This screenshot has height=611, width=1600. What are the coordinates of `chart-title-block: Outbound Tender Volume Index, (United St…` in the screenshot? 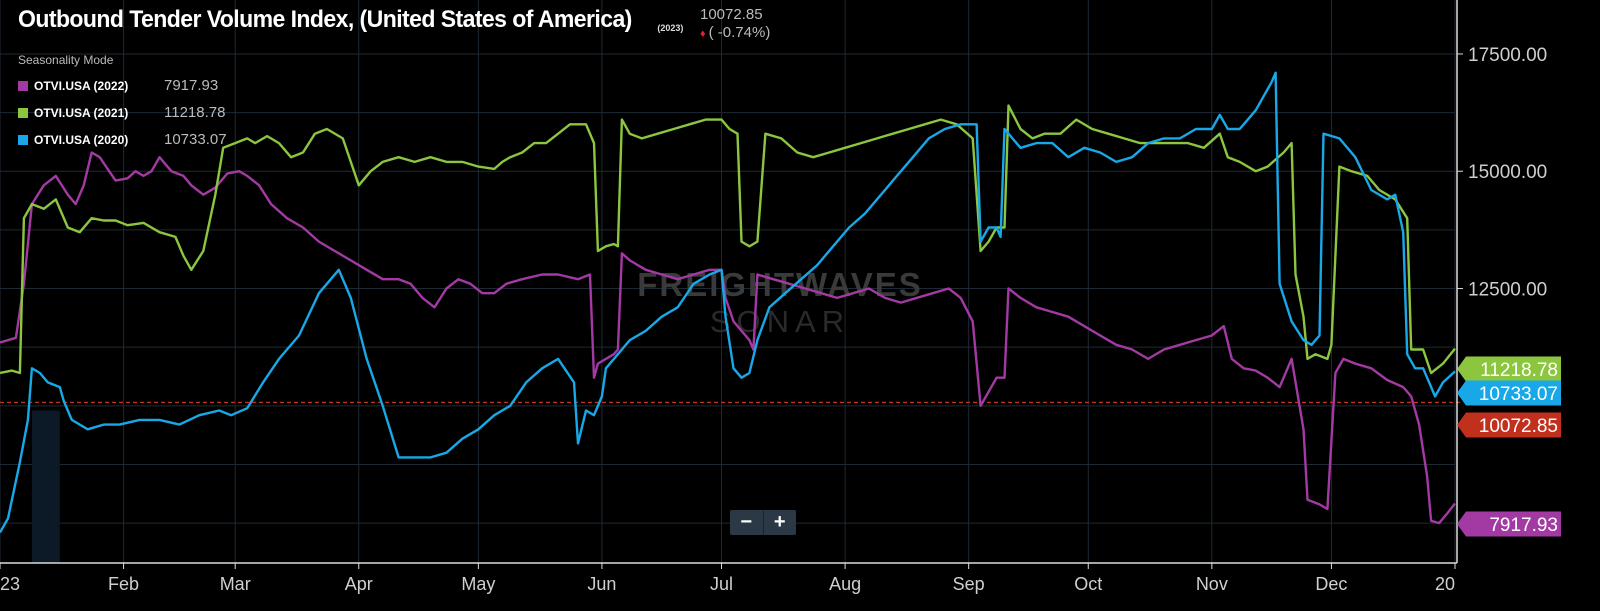 It's located at (350, 20).